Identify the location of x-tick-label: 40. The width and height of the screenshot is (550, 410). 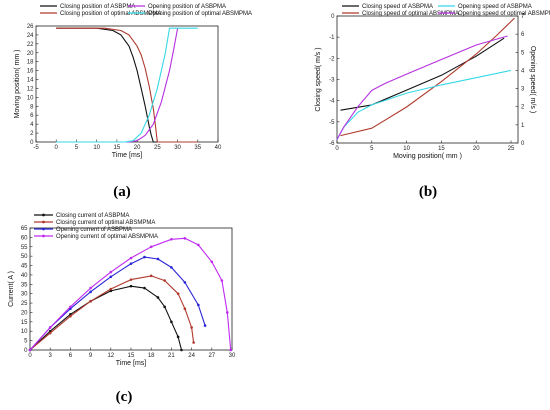
(218, 148).